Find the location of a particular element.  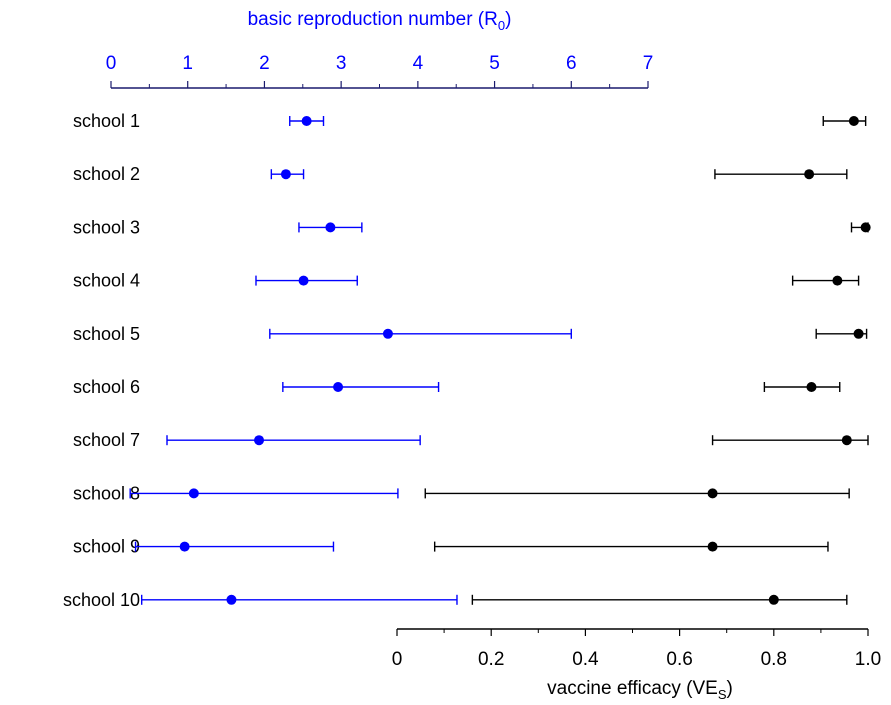

school-label: school 7 is located at coordinates (106, 440).